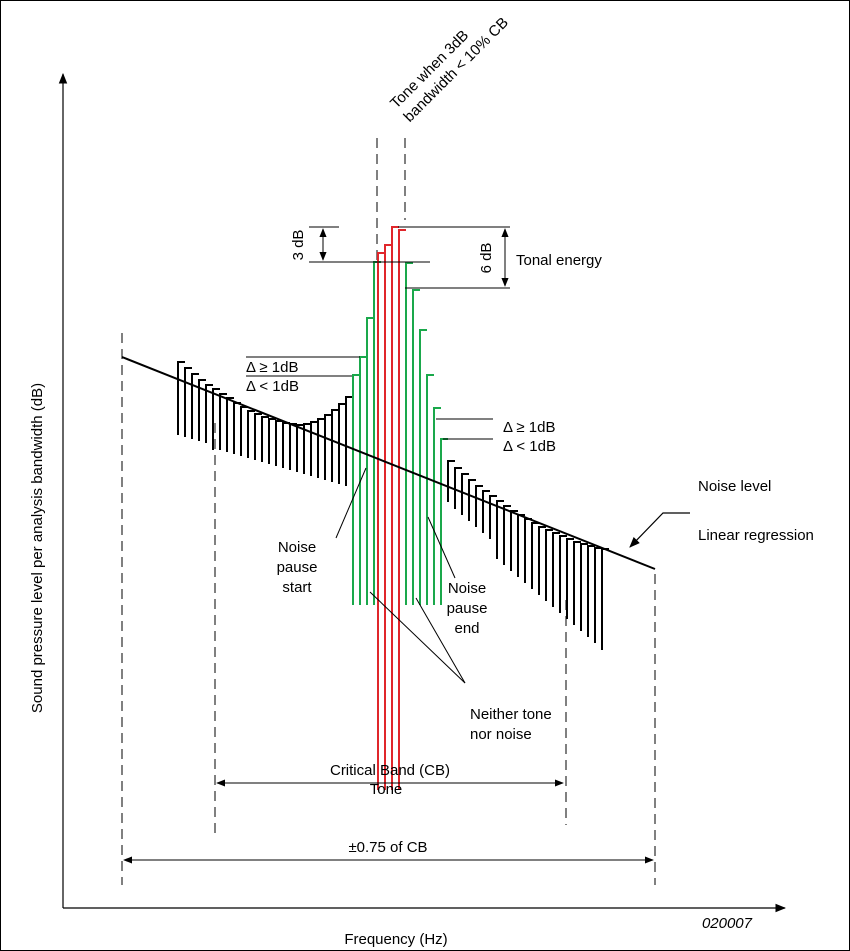  What do you see at coordinates (297, 587) in the screenshot?
I see `svg-text: start` at bounding box center [297, 587].